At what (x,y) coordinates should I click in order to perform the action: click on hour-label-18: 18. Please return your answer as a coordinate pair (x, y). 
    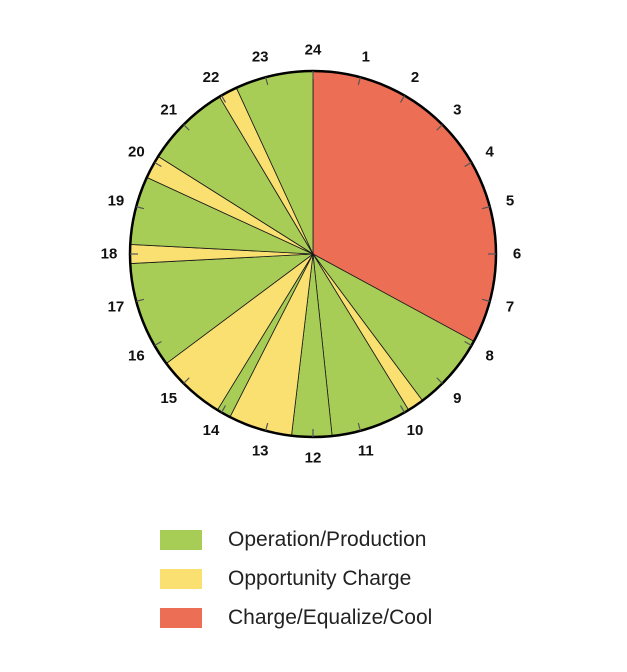
    Looking at the image, I should click on (109, 254).